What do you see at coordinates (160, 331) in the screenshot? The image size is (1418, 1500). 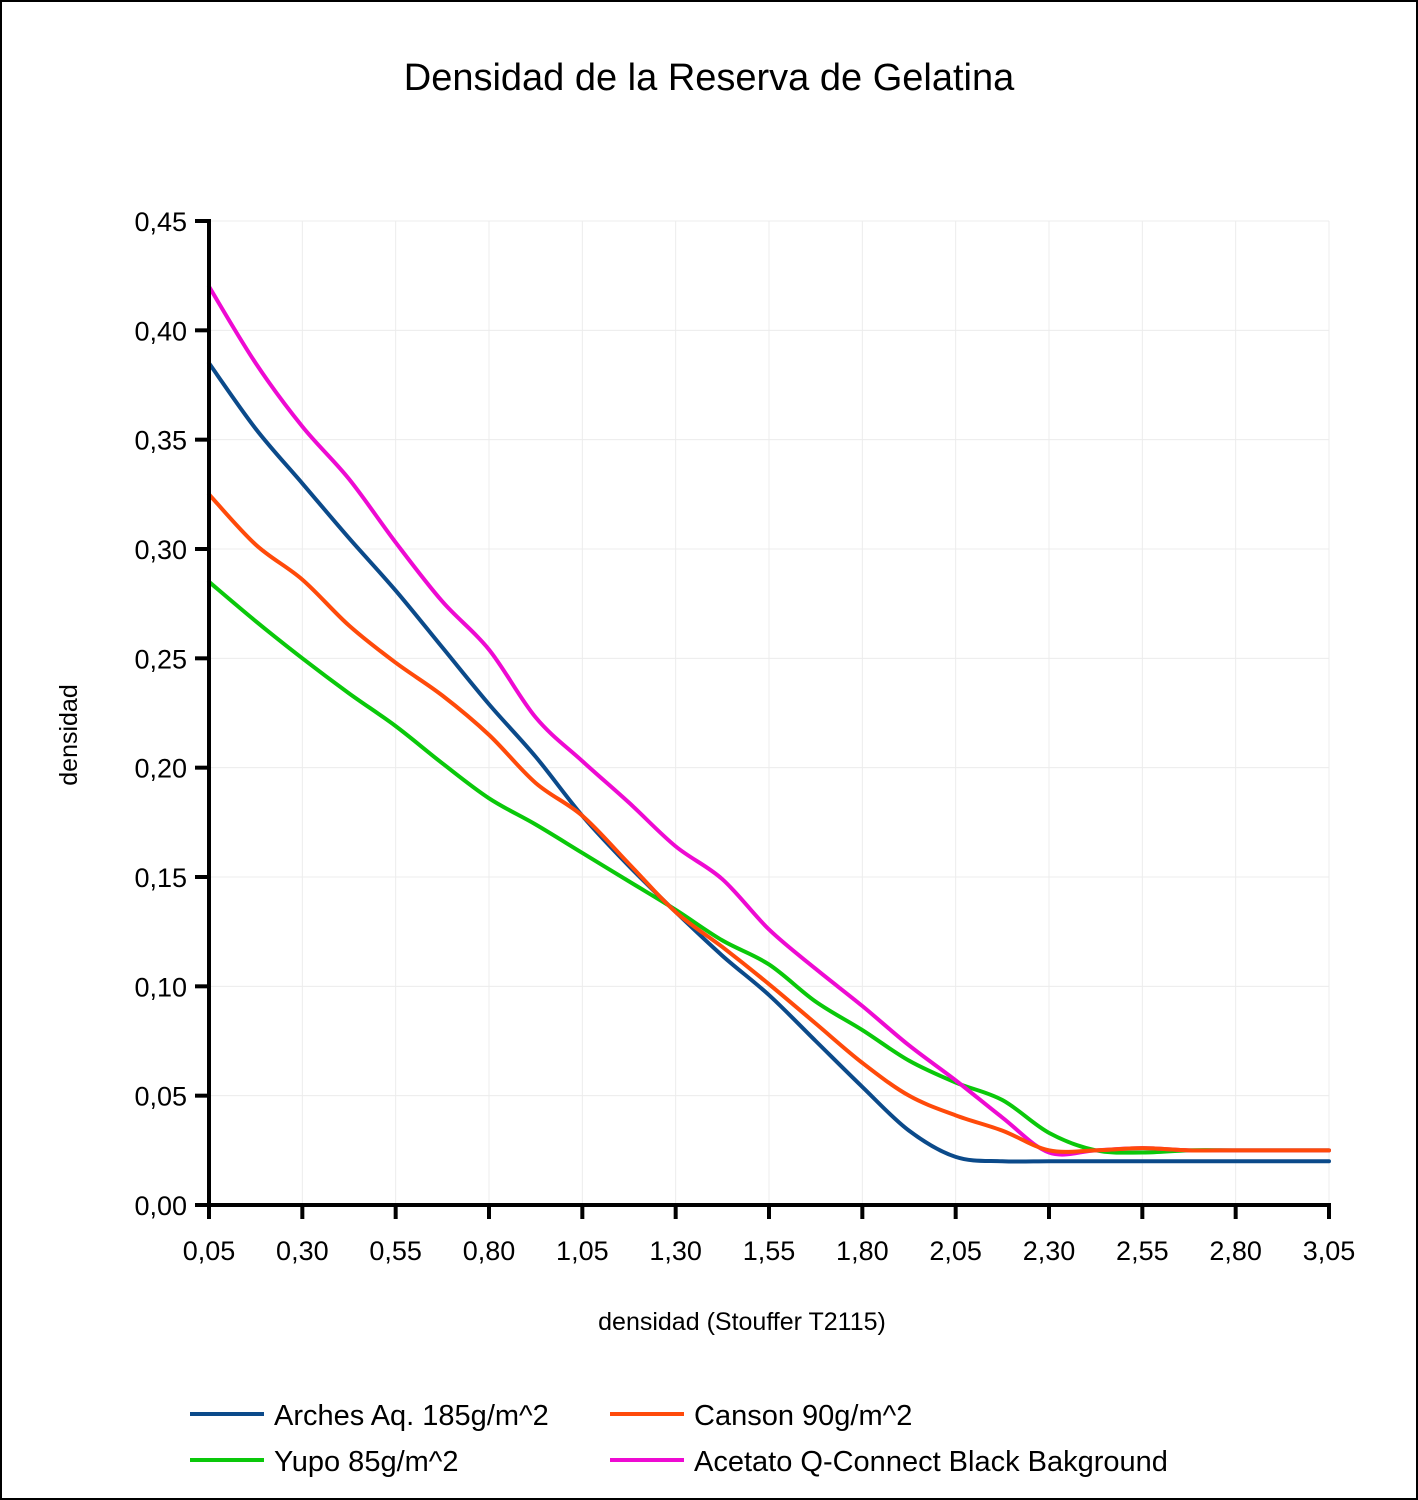 I see `y-tick-label: 0,40` at bounding box center [160, 331].